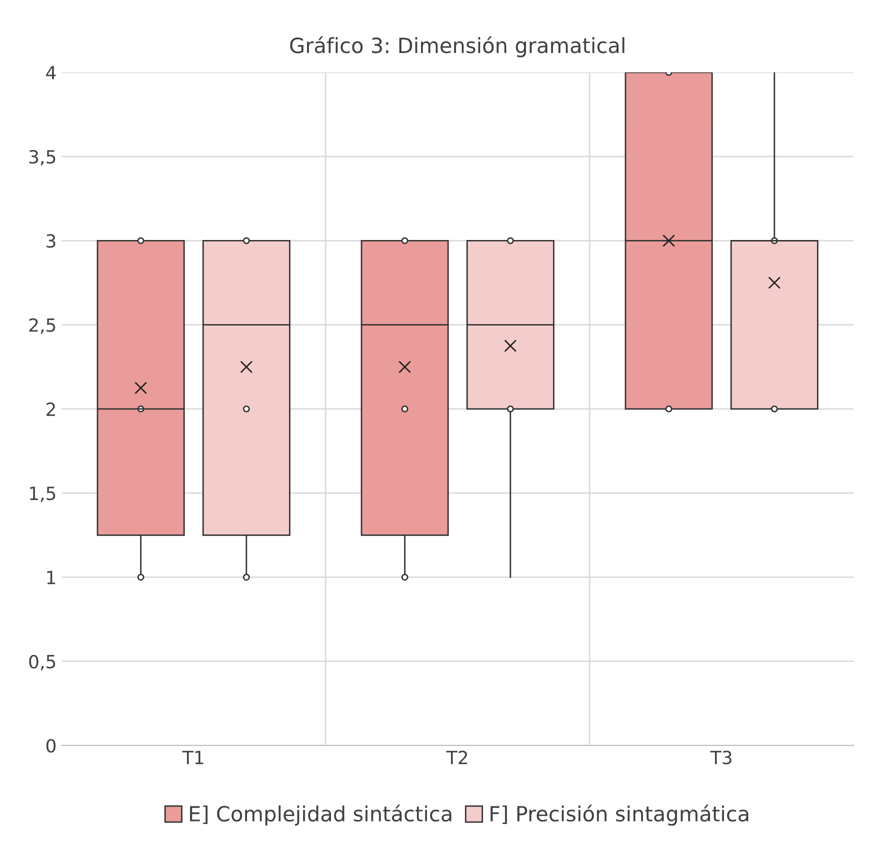  I want to click on y-tick-label: 0,5, so click(42, 662).